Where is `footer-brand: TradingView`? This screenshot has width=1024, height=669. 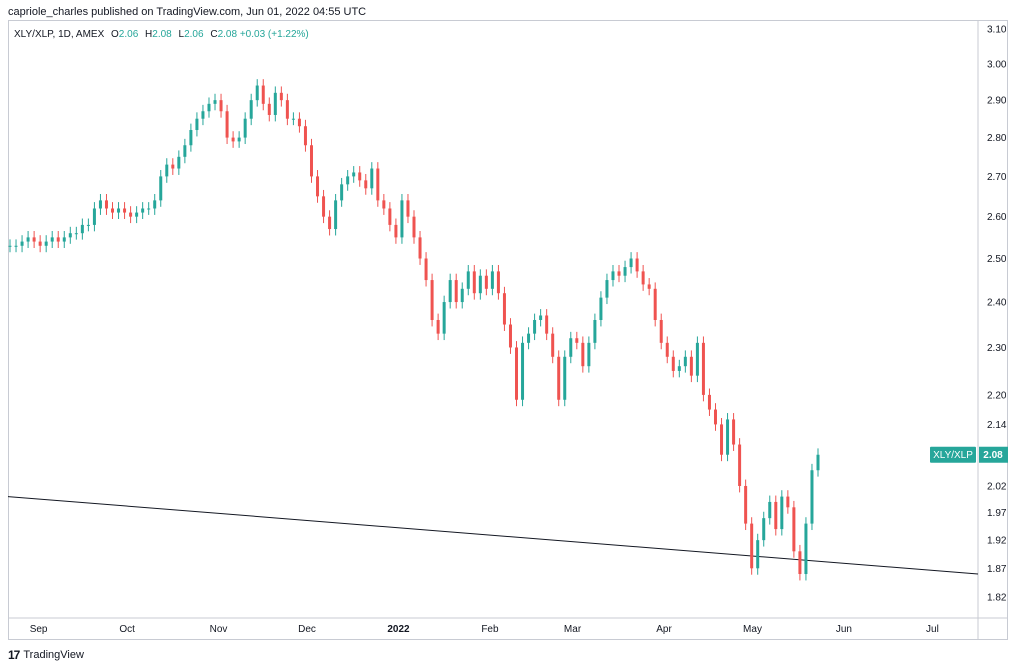 footer-brand: TradingView is located at coordinates (53, 655).